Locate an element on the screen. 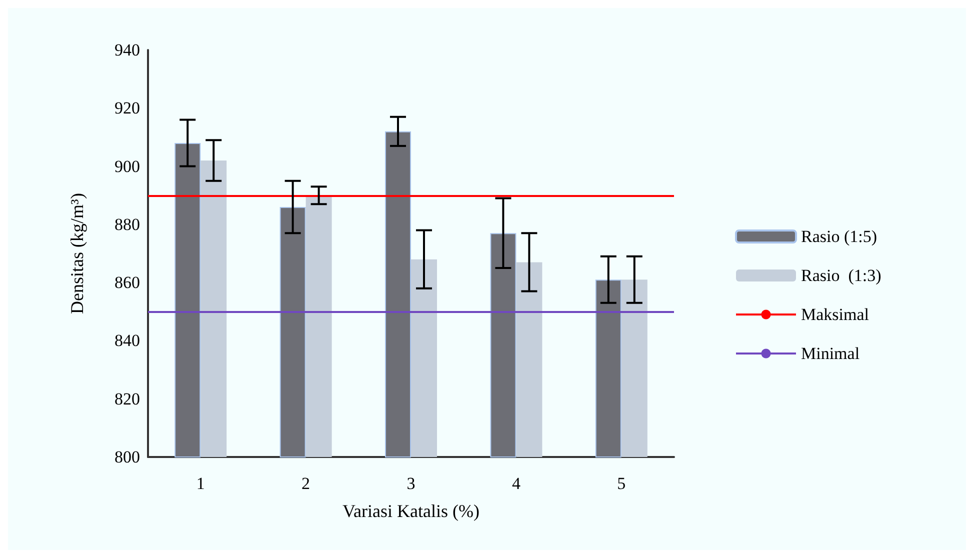  x-tick-label: 1 is located at coordinates (200, 483).